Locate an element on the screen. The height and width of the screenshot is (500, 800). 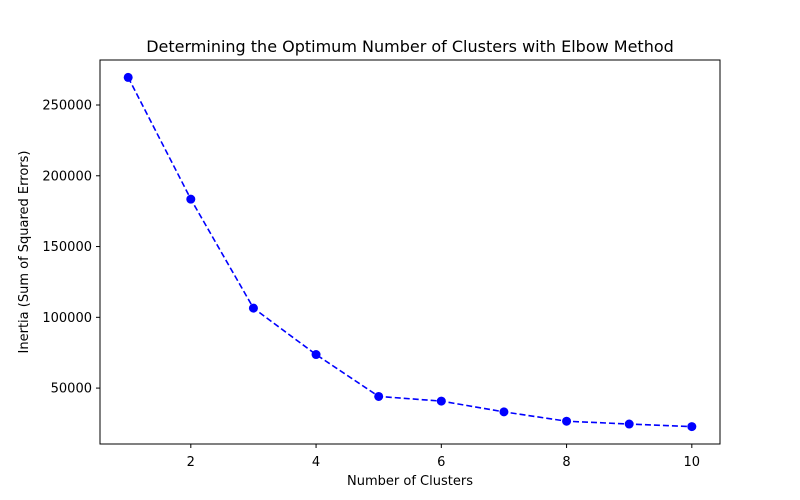
y-axis-title: Inertia (Sum of Squared Errors) is located at coordinates (24, 252).